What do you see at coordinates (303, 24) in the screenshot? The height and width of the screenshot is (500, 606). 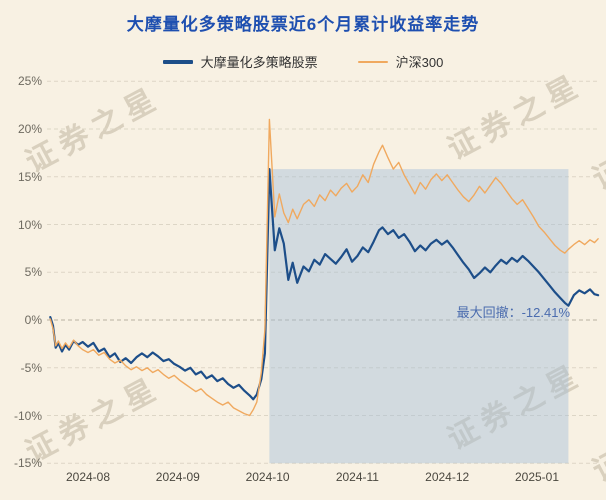 I see `chart-title: 大摩量化多策略股票近6个月累计收益率走势` at bounding box center [303, 24].